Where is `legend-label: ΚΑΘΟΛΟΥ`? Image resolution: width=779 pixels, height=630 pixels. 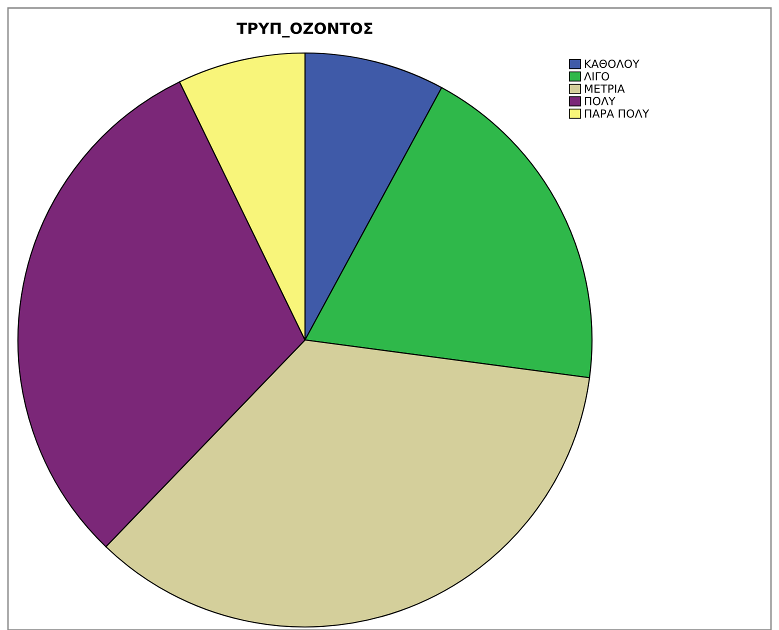 legend-label: ΚΑΘΟΛΟΥ is located at coordinates (612, 64).